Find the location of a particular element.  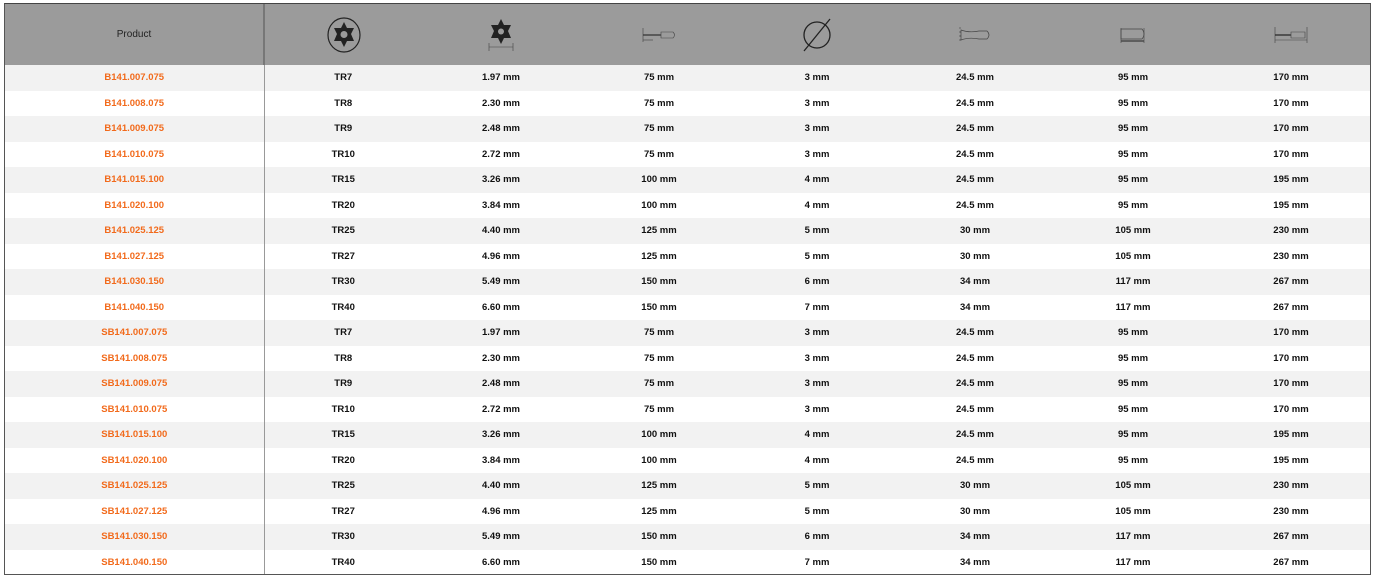

product-code: B141.025.125 is located at coordinates (135, 231).